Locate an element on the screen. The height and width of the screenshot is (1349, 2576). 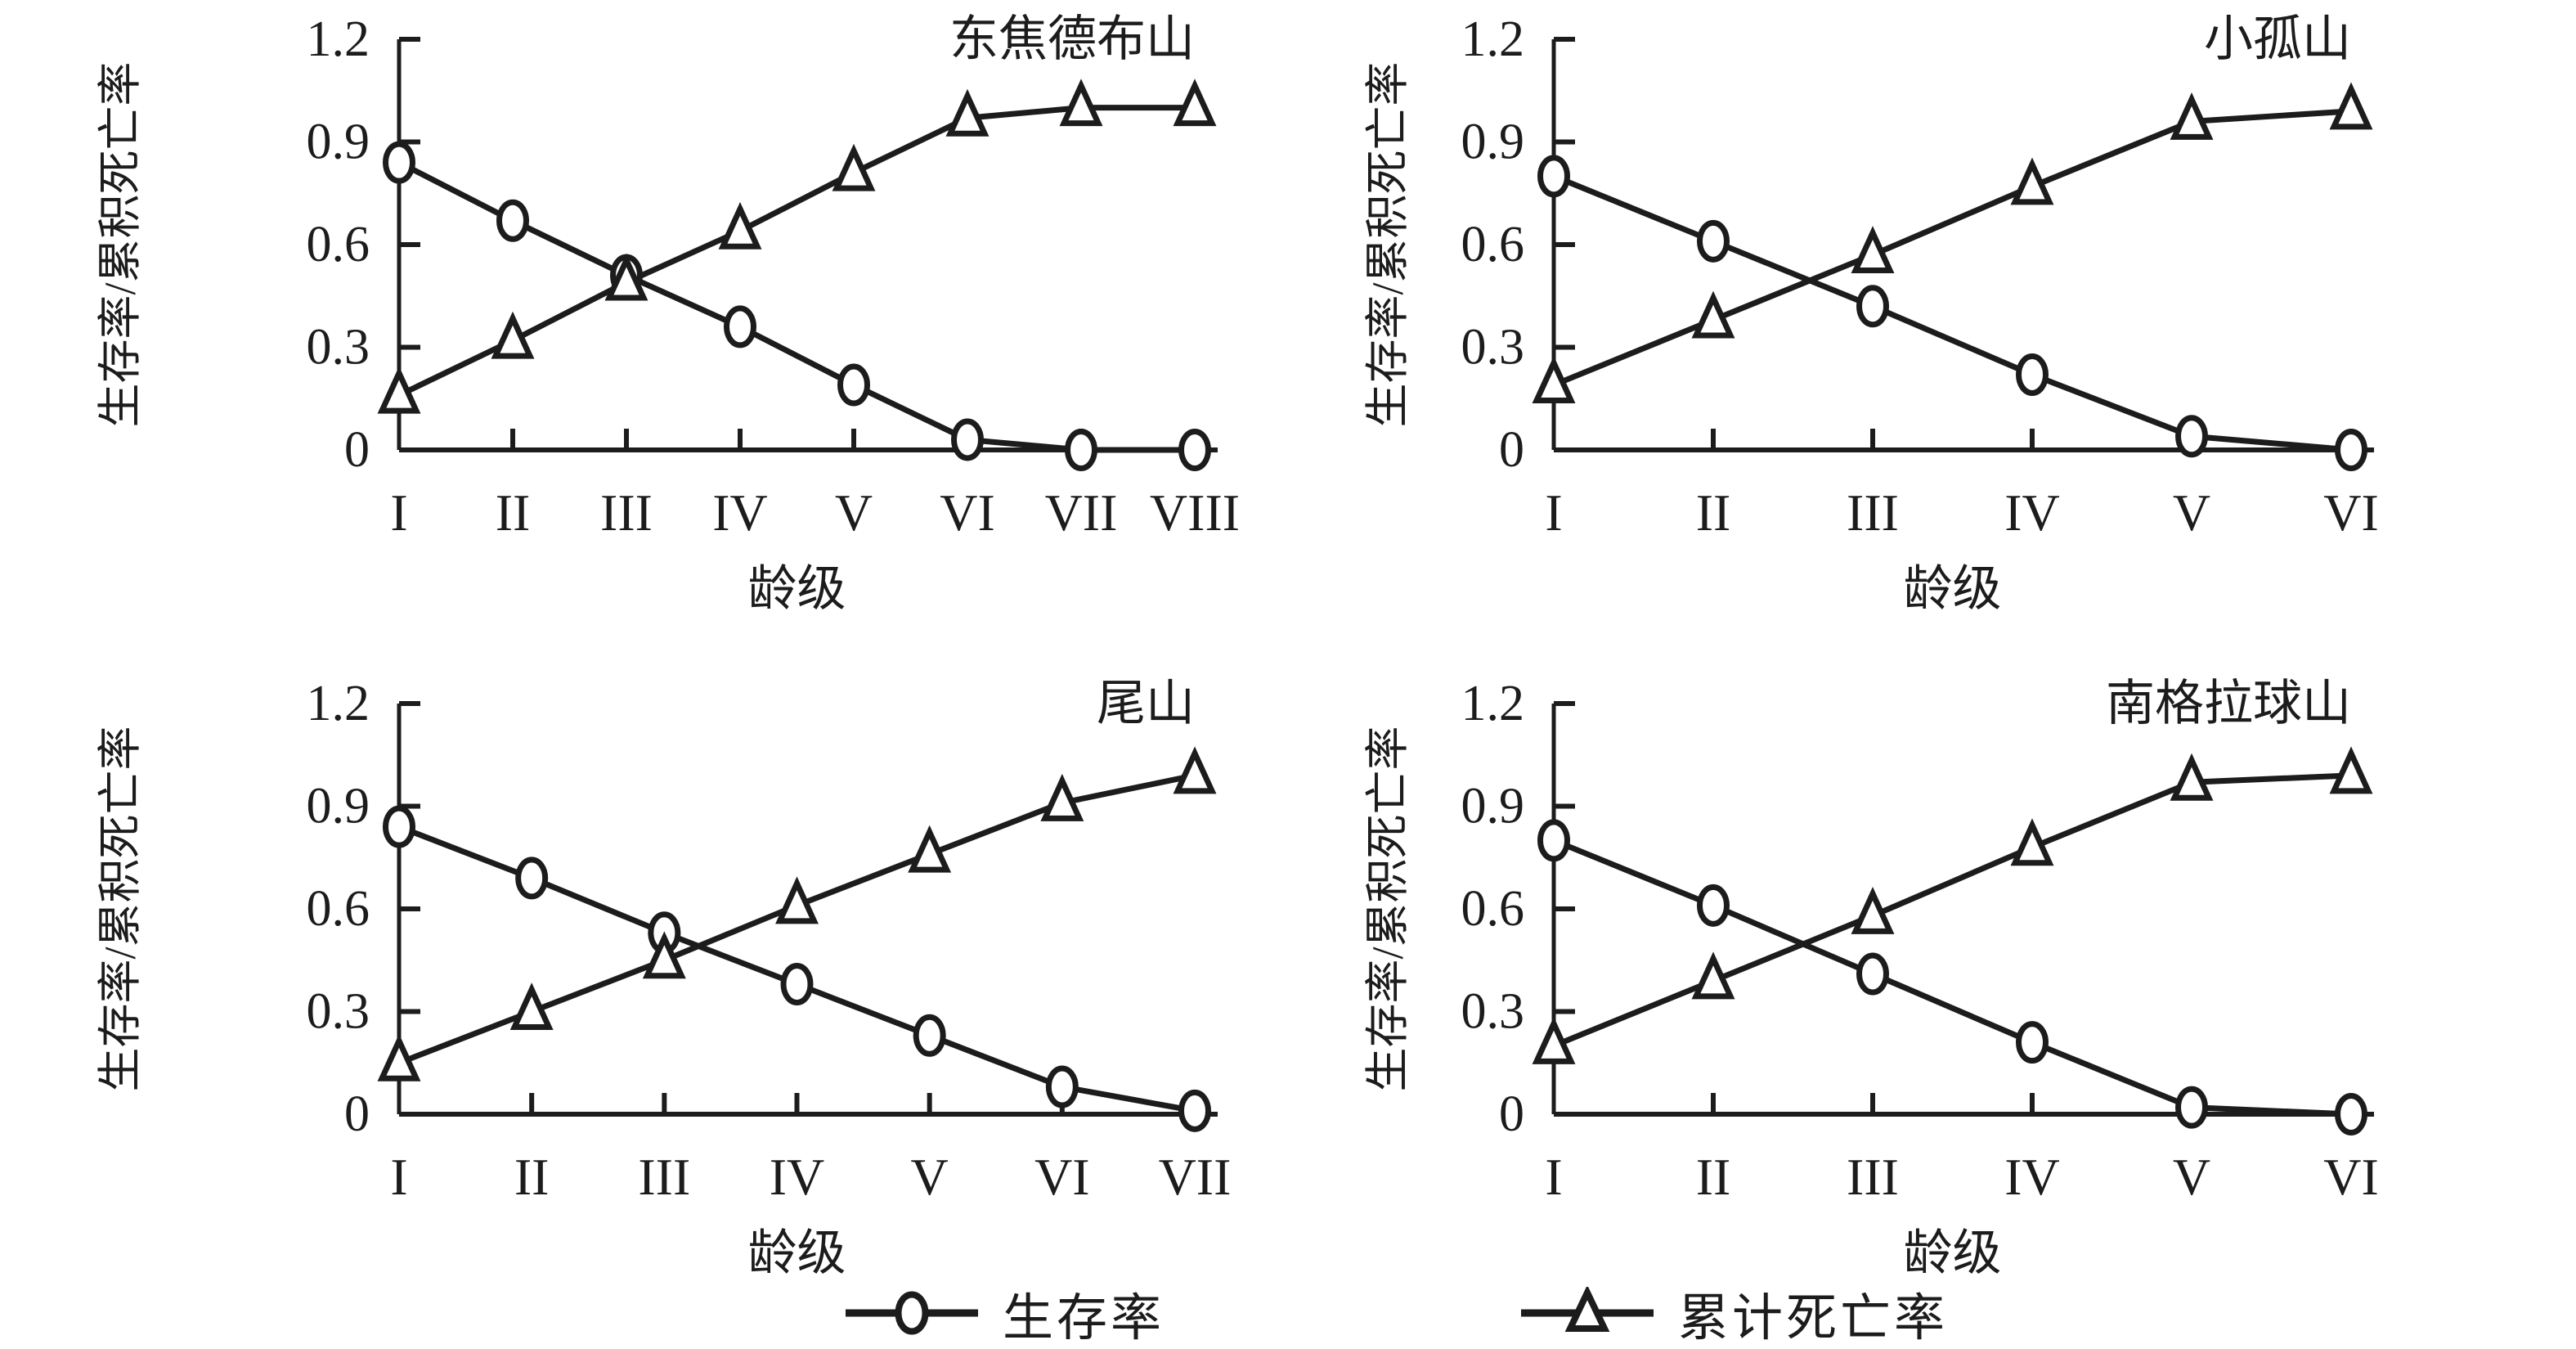
legend-entry-survival: 生存率 is located at coordinates (1003, 1312).